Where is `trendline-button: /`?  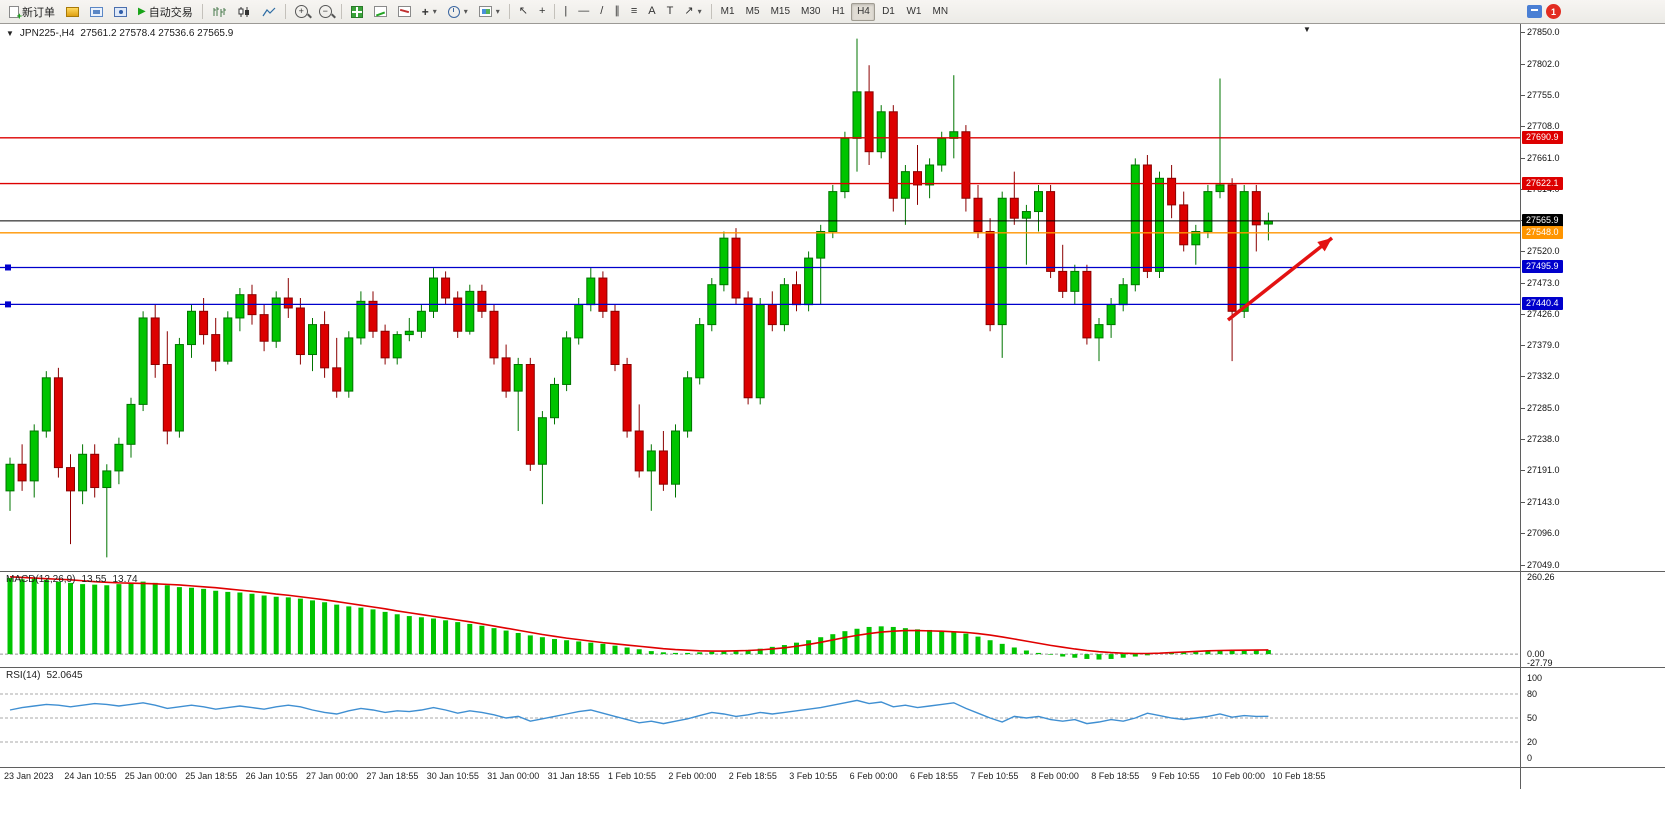 trendline-button: / is located at coordinates (601, 12).